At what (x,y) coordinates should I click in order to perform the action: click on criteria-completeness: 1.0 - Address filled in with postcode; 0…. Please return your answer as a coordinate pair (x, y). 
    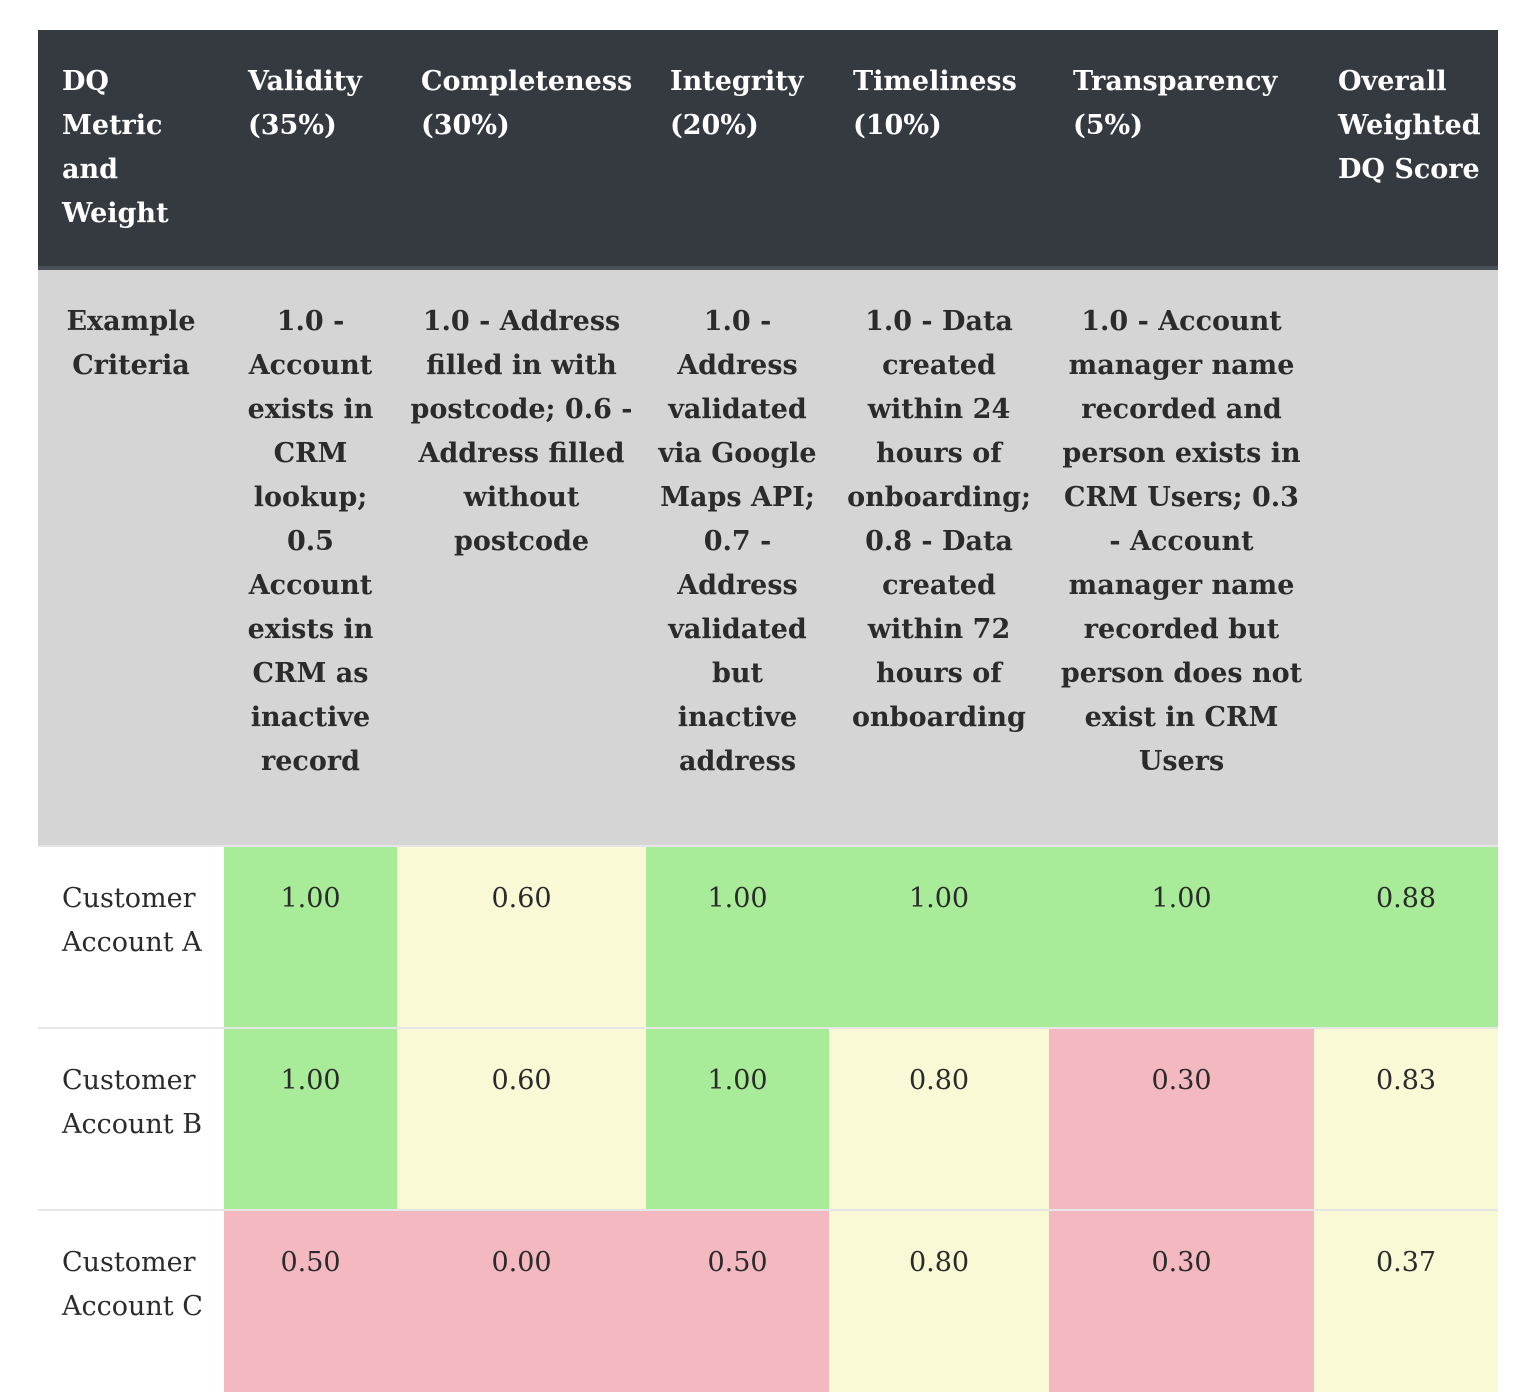
    Looking at the image, I should click on (521, 557).